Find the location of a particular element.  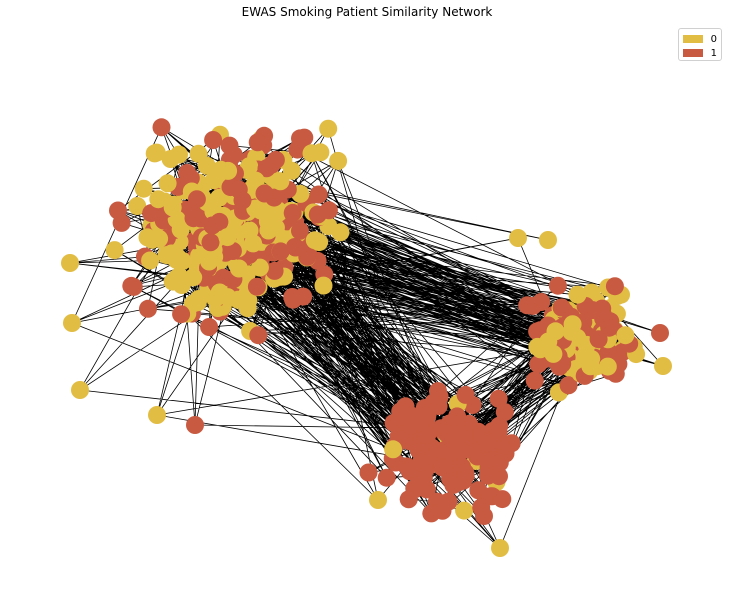

legend: 0 1 is located at coordinates (700, 44).